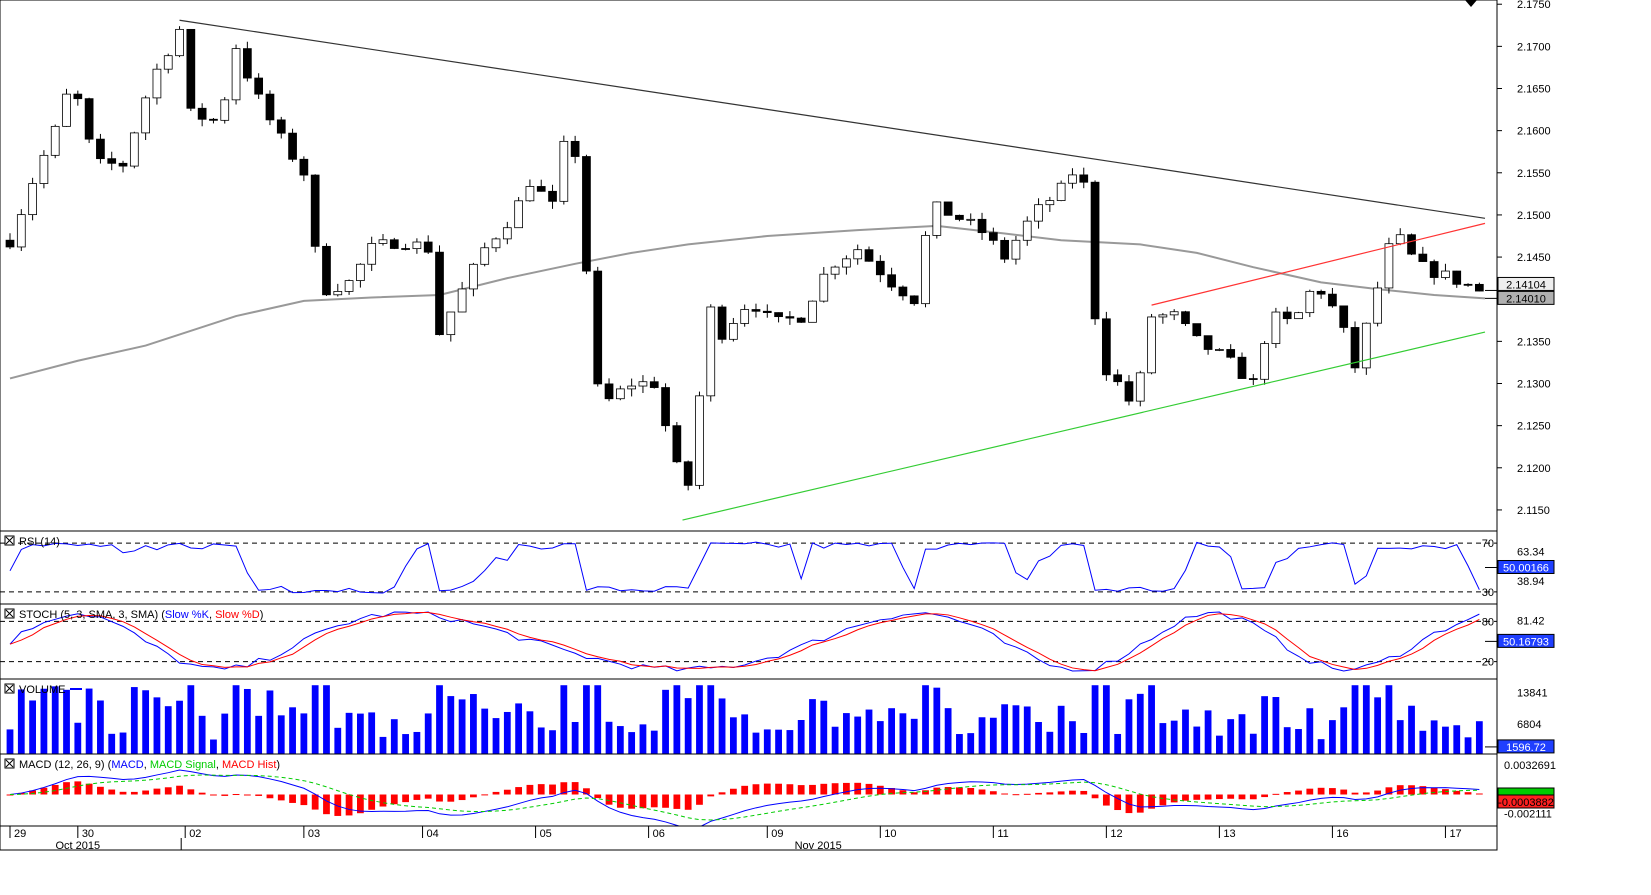 The width and height of the screenshot is (1651, 895). What do you see at coordinates (1002, 834) in the screenshot?
I see `day-label: 11` at bounding box center [1002, 834].